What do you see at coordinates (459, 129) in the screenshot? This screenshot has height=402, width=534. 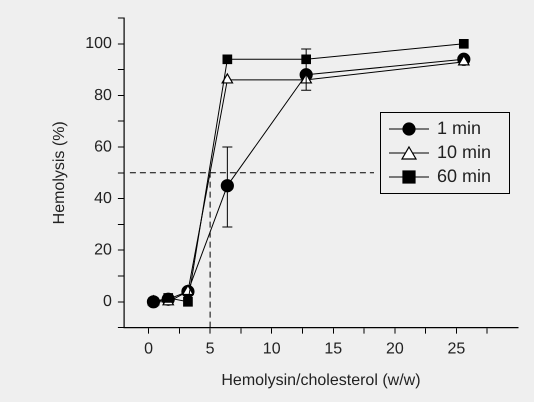 I see `legend-label: 1 min` at bounding box center [459, 129].